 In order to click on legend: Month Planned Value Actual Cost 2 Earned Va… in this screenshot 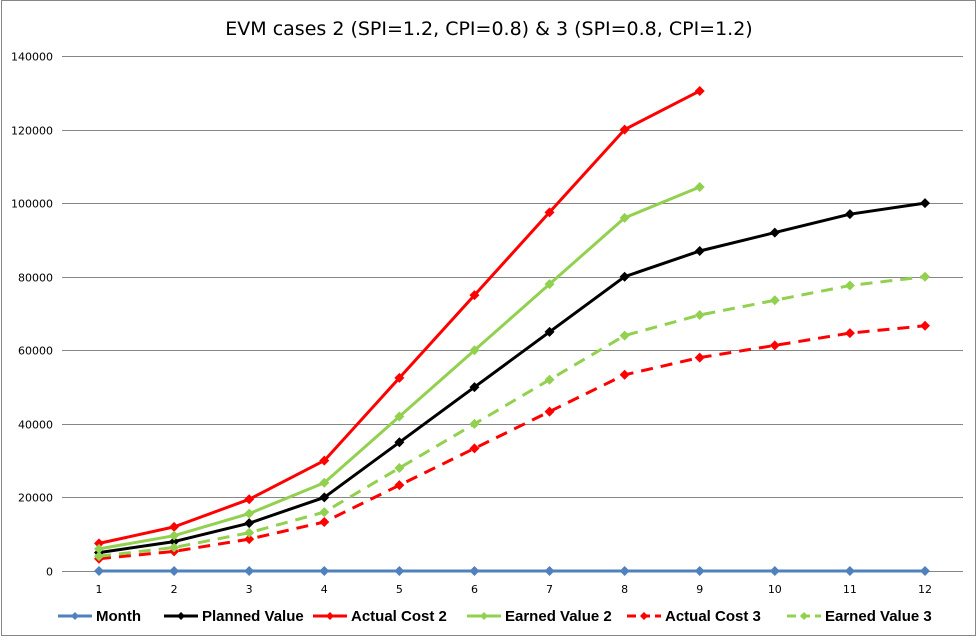, I will do `click(495, 616)`.